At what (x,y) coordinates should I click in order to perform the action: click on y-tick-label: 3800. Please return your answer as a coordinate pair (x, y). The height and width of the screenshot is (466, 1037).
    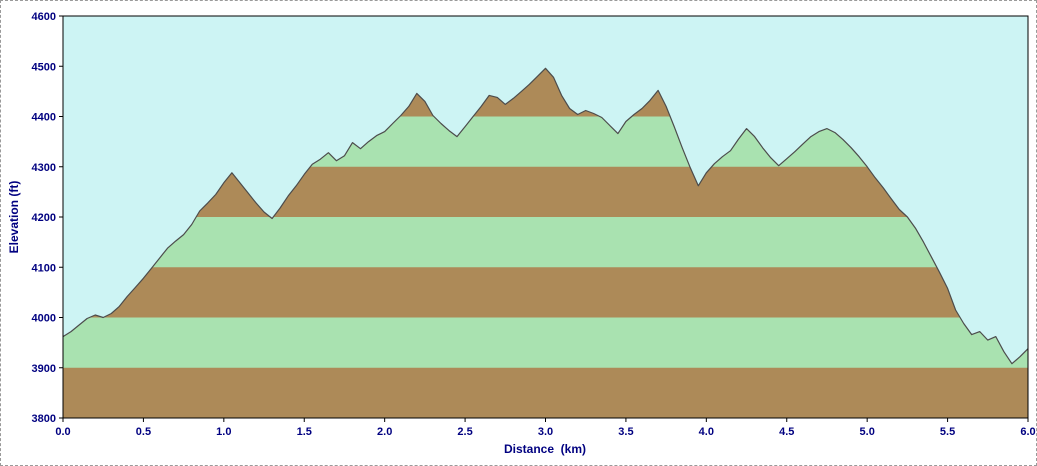
    Looking at the image, I should click on (44, 419).